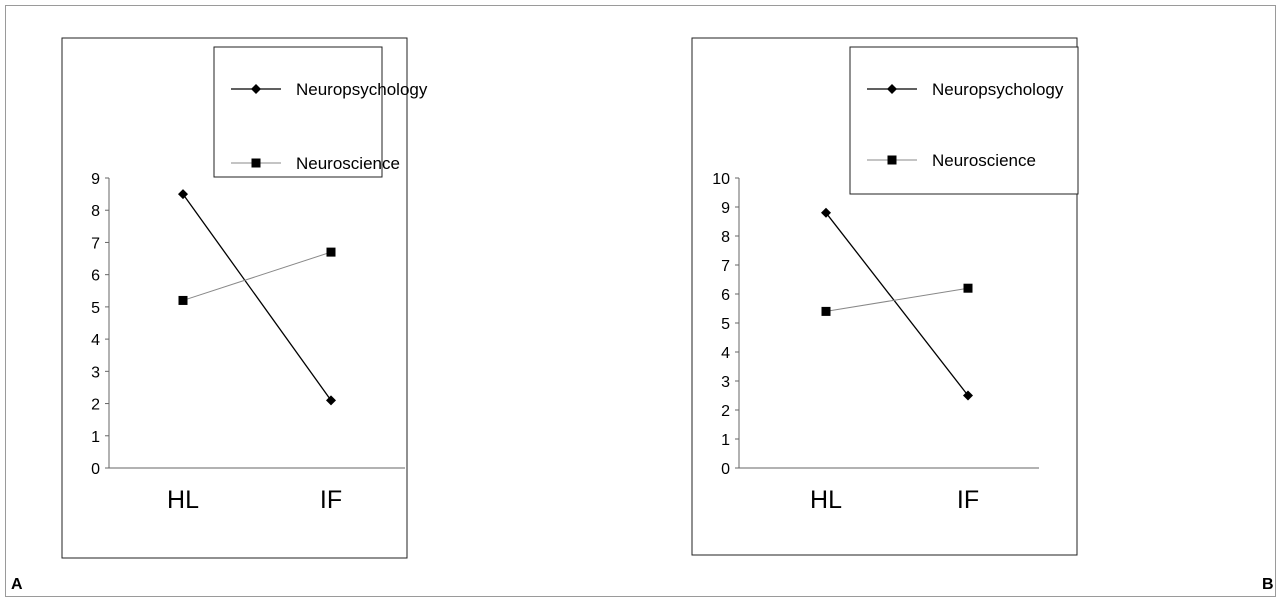 The width and height of the screenshot is (1281, 602). Describe the element at coordinates (298, 112) in the screenshot. I see `legend-box-a` at that location.